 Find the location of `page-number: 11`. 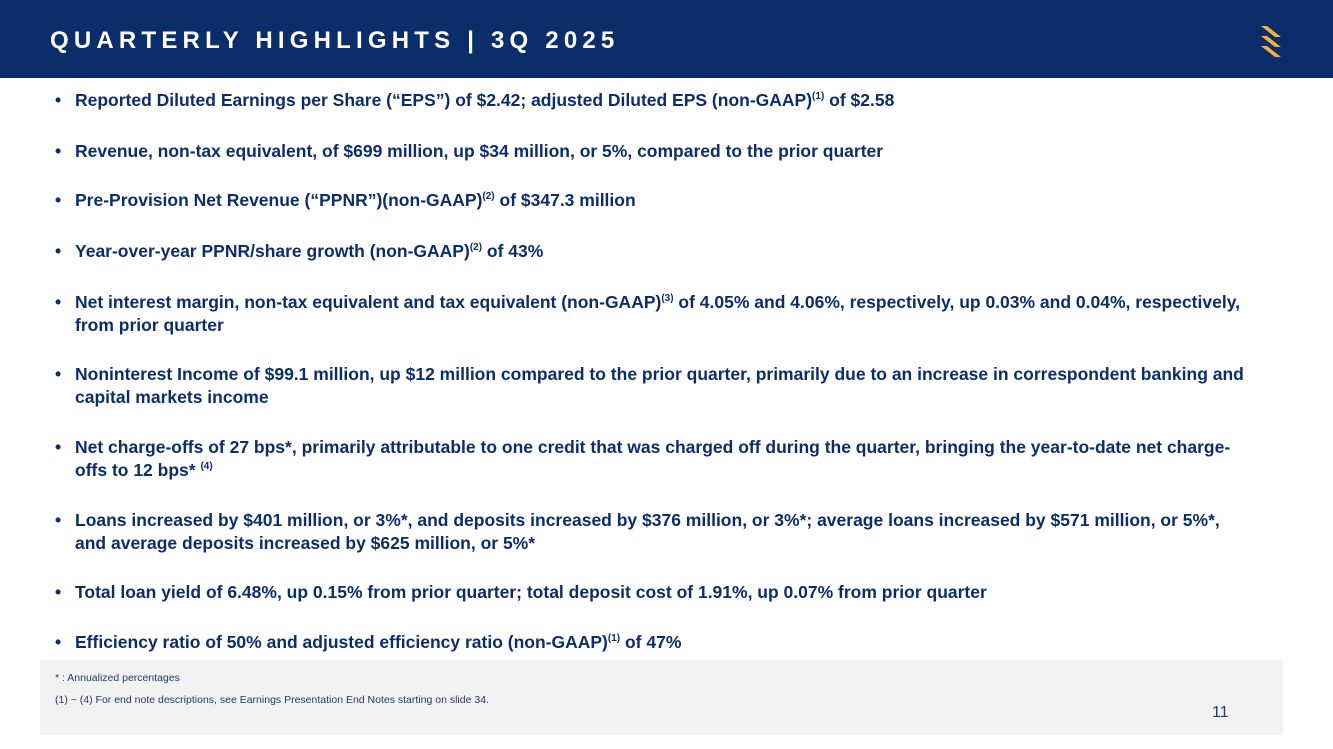

page-number: 11 is located at coordinates (1220, 712).